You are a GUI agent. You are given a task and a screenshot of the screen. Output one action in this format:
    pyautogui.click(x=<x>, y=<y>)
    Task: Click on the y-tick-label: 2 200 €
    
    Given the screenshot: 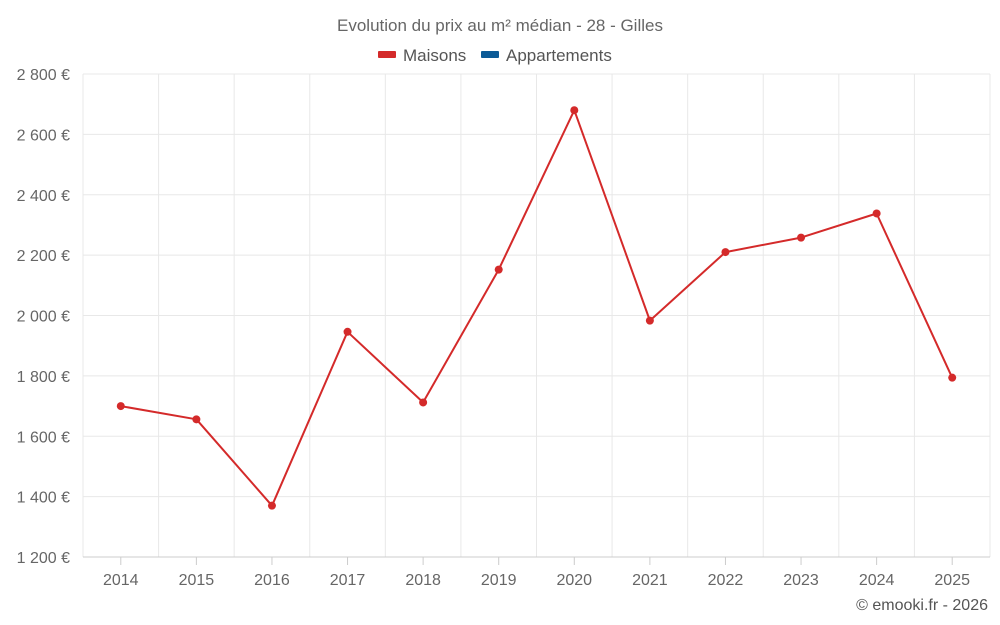 What is the action you would take?
    pyautogui.click(x=43, y=256)
    